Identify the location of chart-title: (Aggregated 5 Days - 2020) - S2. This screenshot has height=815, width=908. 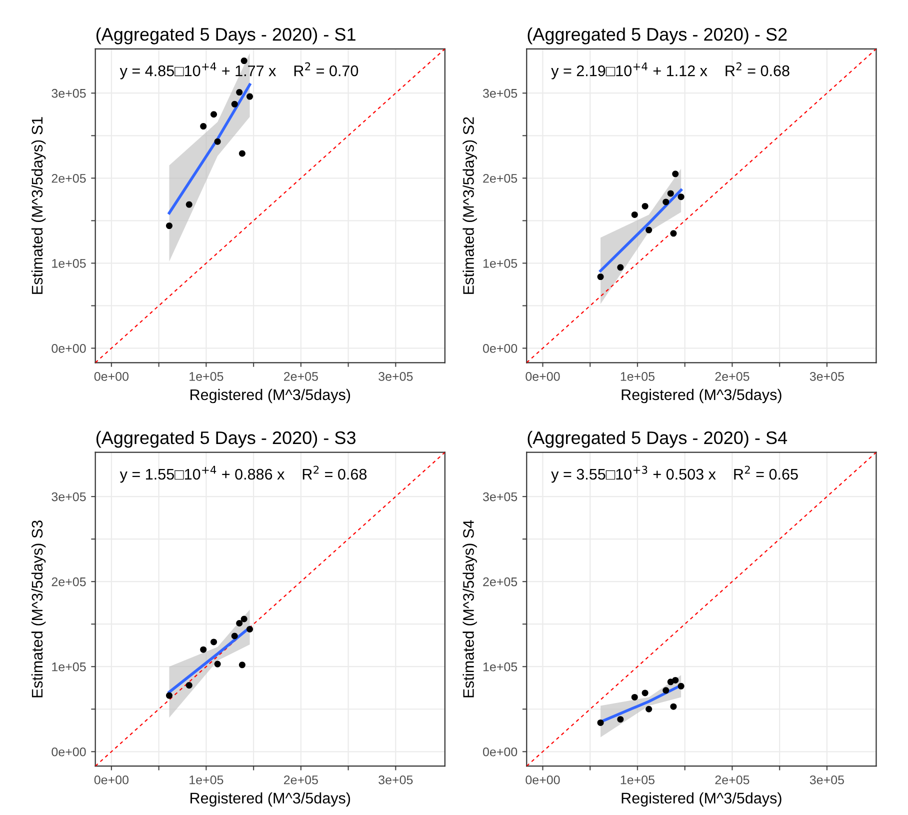
(657, 35).